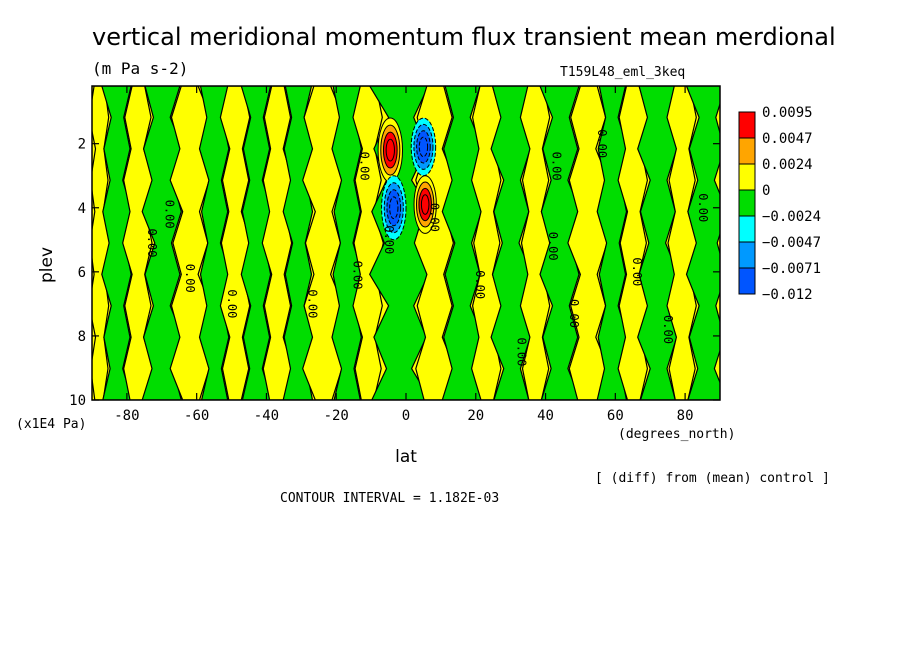  What do you see at coordinates (407, 179) in the screenshot?
I see `extrema-layer` at bounding box center [407, 179].